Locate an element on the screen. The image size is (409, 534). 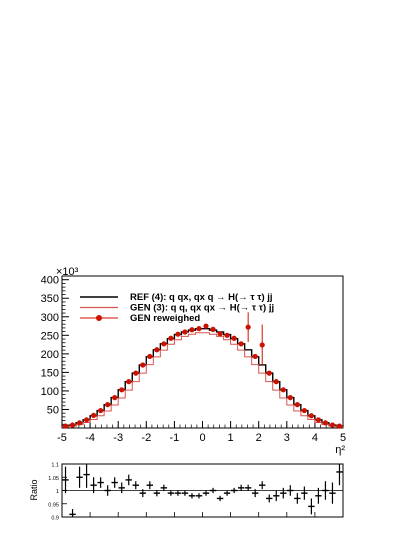
y-tick-label: 400 is located at coordinates (50, 281).